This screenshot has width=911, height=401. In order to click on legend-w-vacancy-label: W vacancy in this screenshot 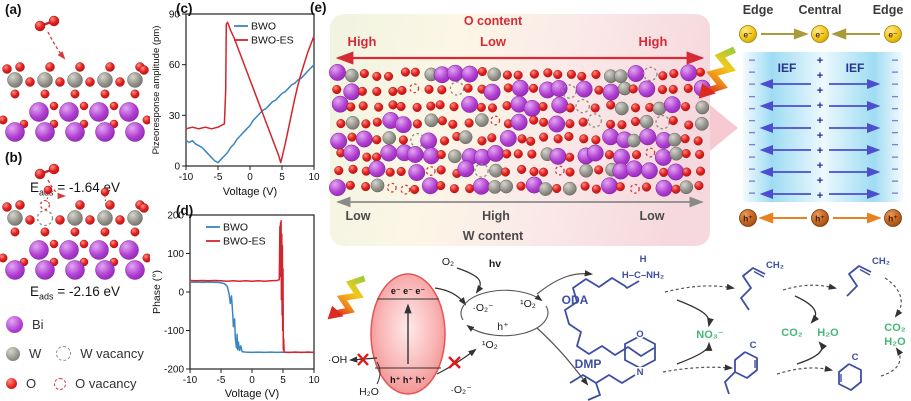, I will do `click(112, 353)`.